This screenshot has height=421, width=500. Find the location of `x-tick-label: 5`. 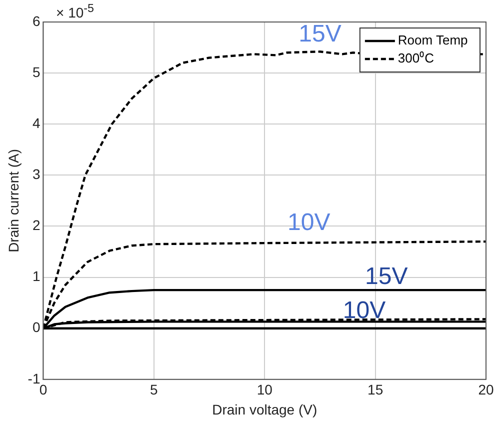

x-tick-label: 5 is located at coordinates (154, 390).